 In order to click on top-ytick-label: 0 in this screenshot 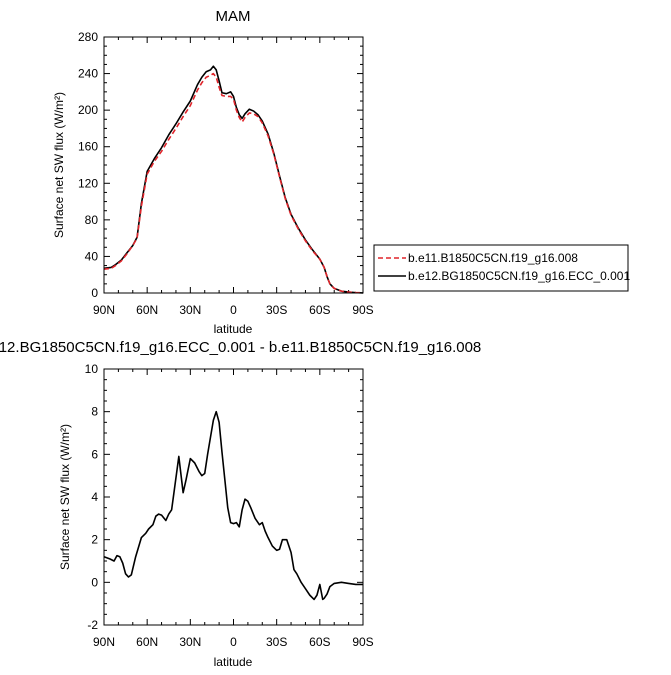, I will do `click(94, 293)`.